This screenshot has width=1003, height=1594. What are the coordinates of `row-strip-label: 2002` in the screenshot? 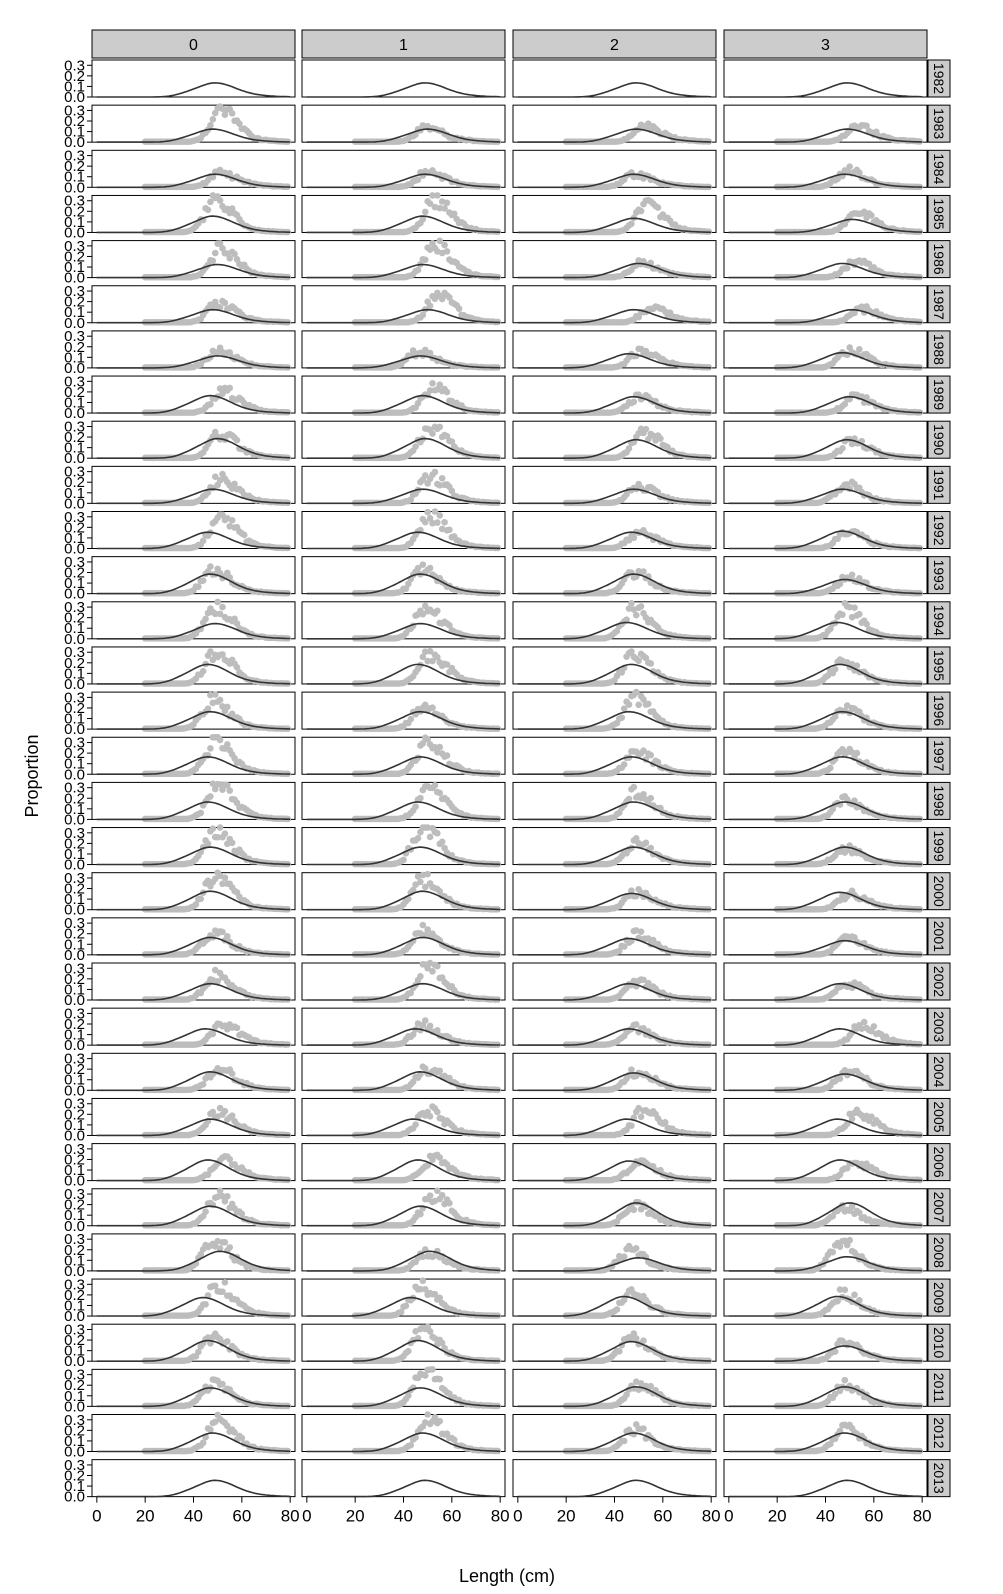 It's located at (939, 981).